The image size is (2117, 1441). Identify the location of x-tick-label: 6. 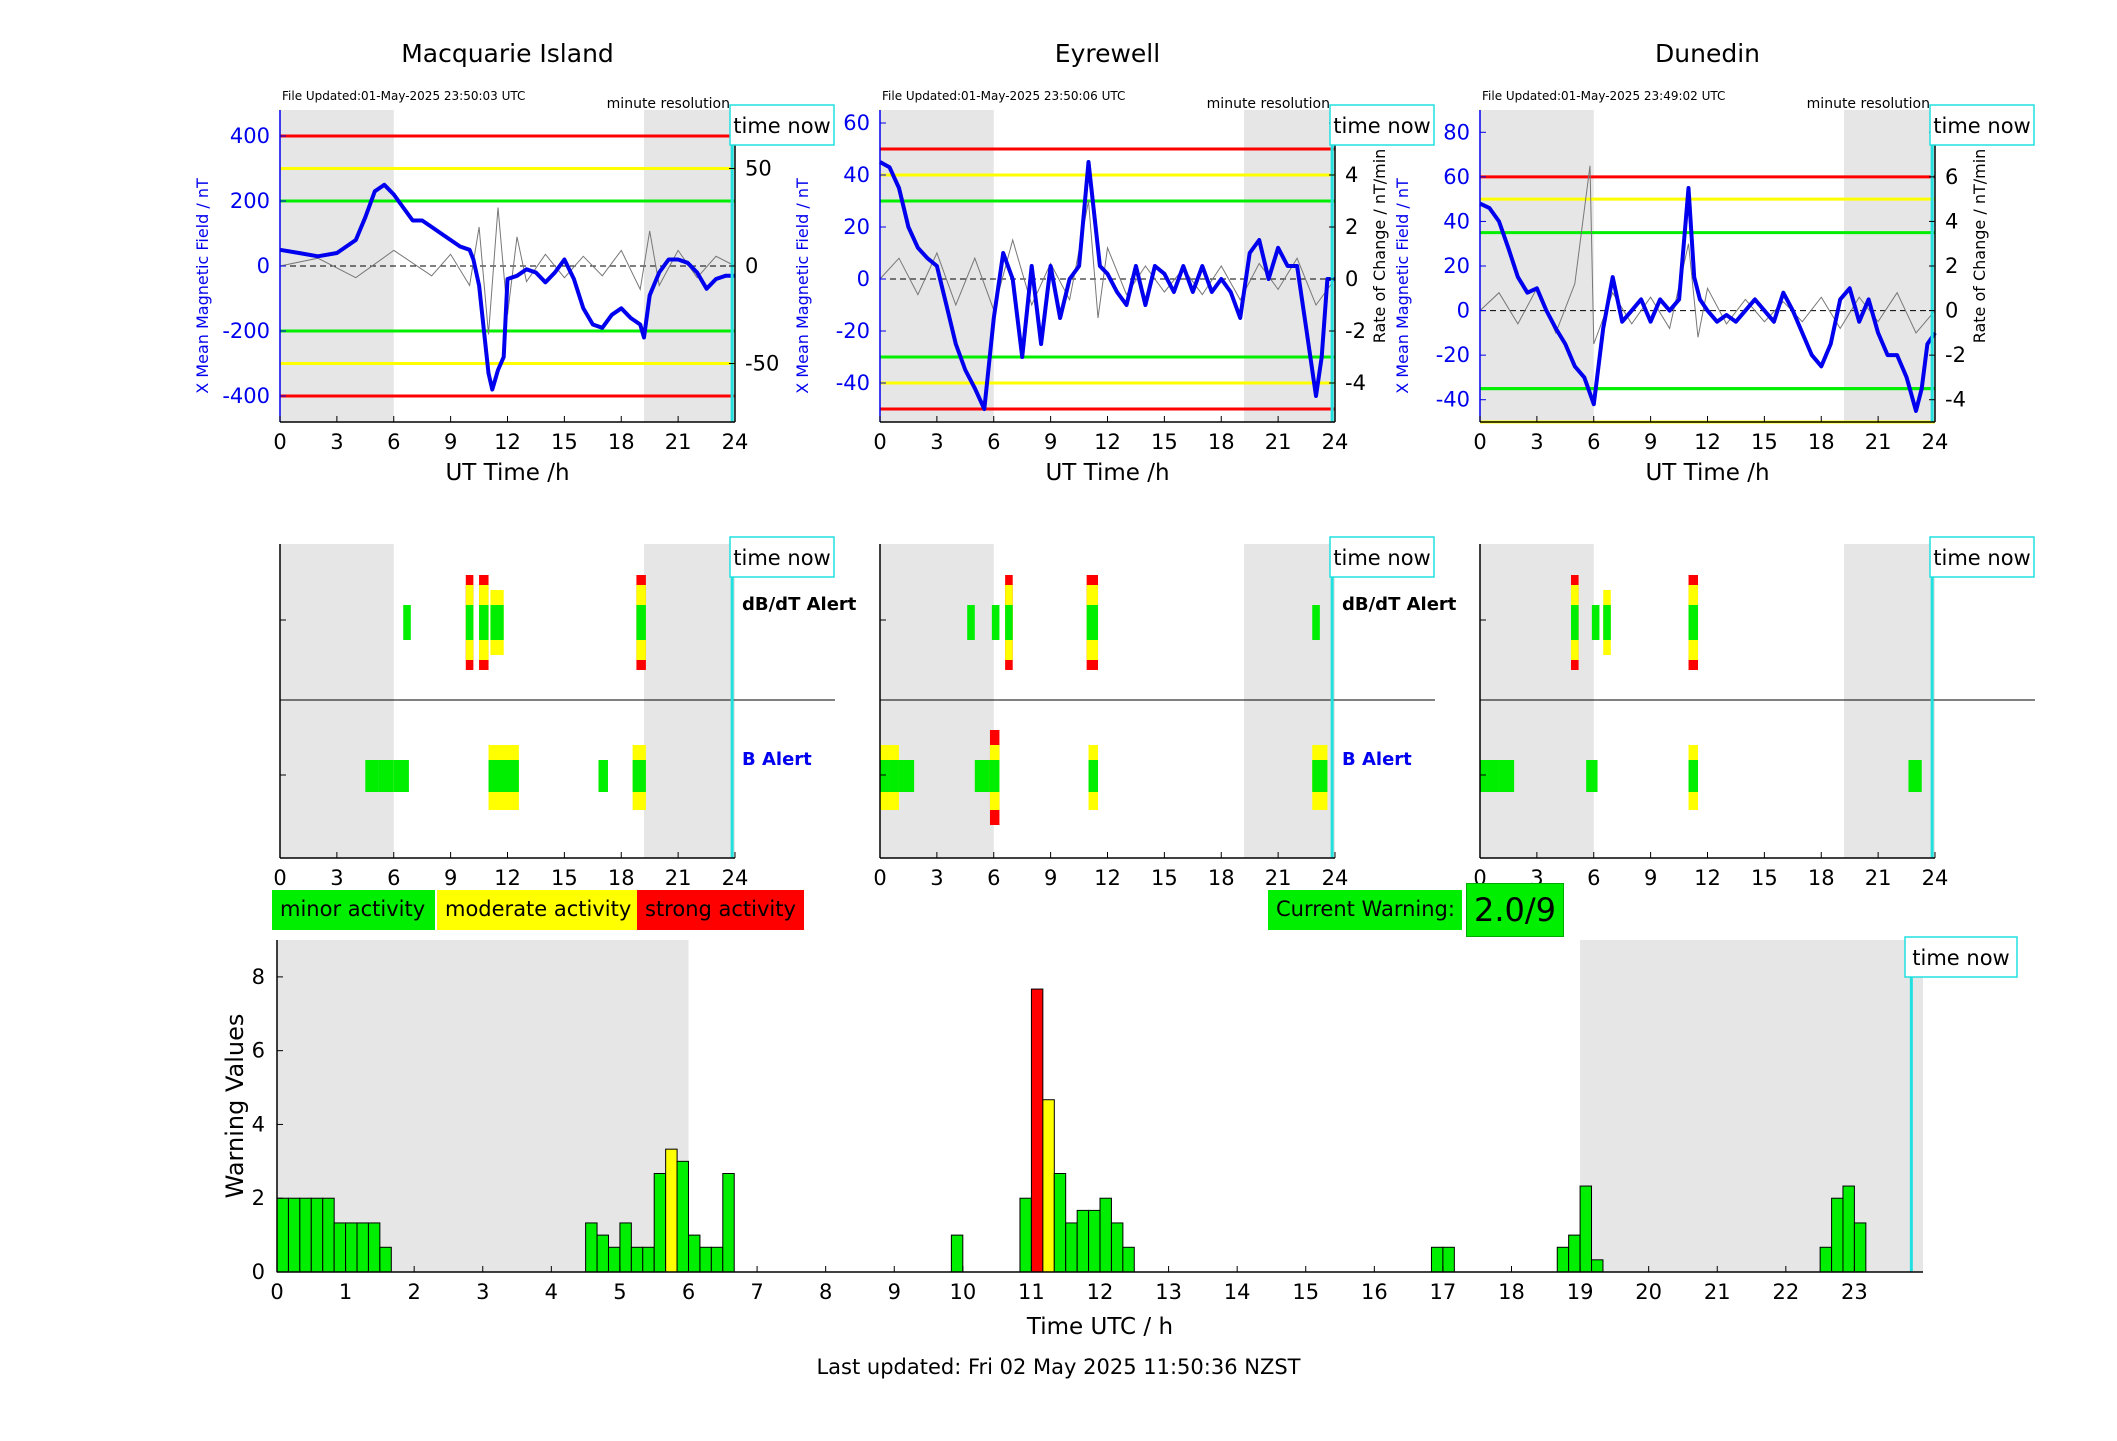
(993, 442).